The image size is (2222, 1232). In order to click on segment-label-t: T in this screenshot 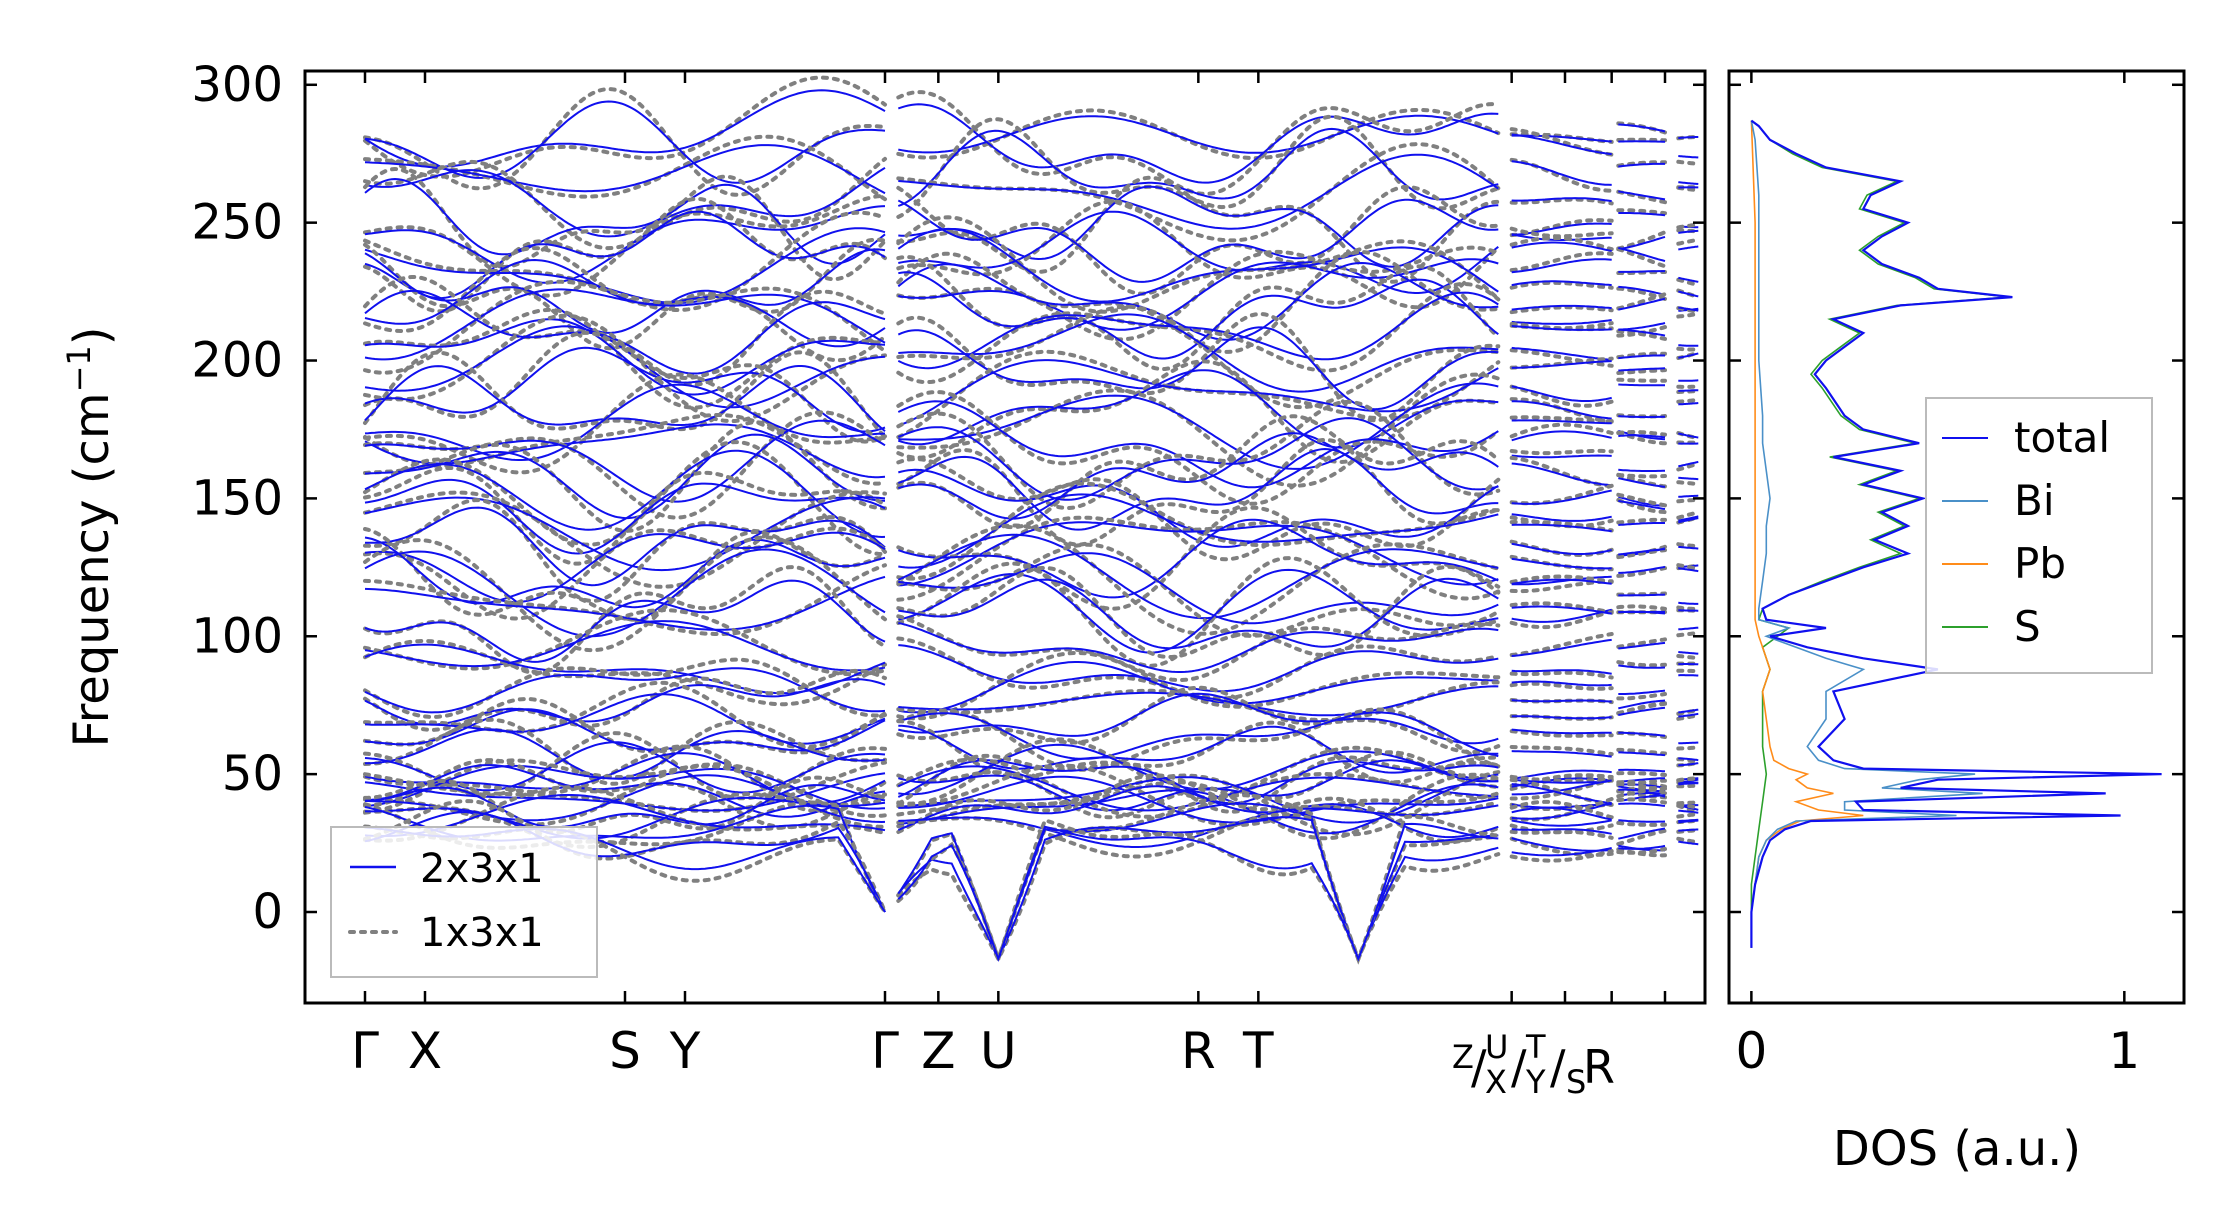, I will do `click(1535, 1047)`.